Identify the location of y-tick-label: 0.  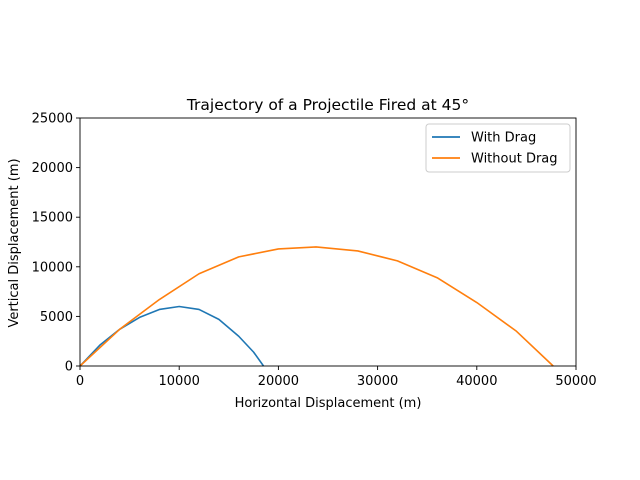
(69, 367).